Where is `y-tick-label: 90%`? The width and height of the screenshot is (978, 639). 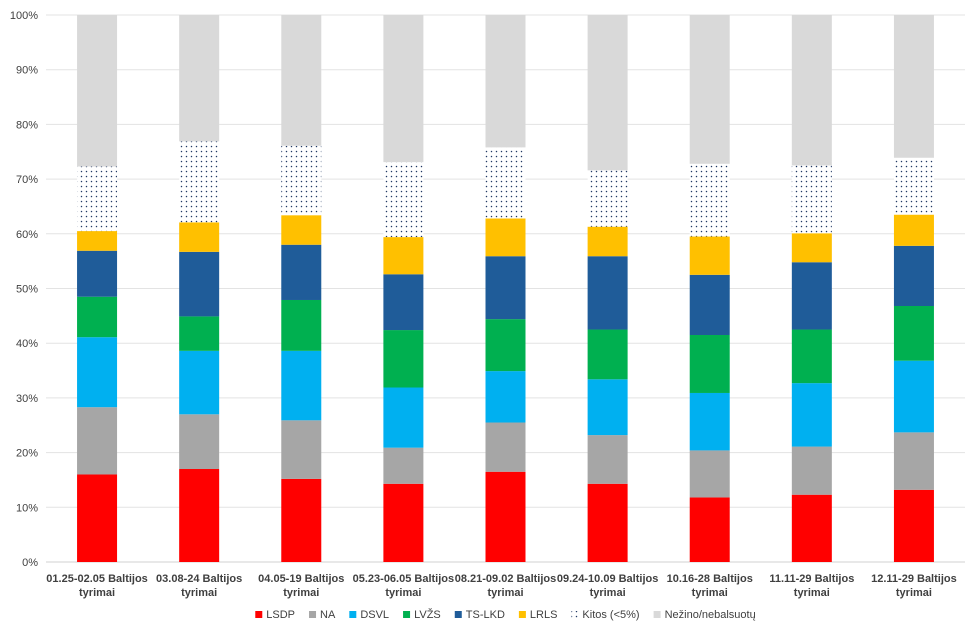 y-tick-label: 90% is located at coordinates (27, 71).